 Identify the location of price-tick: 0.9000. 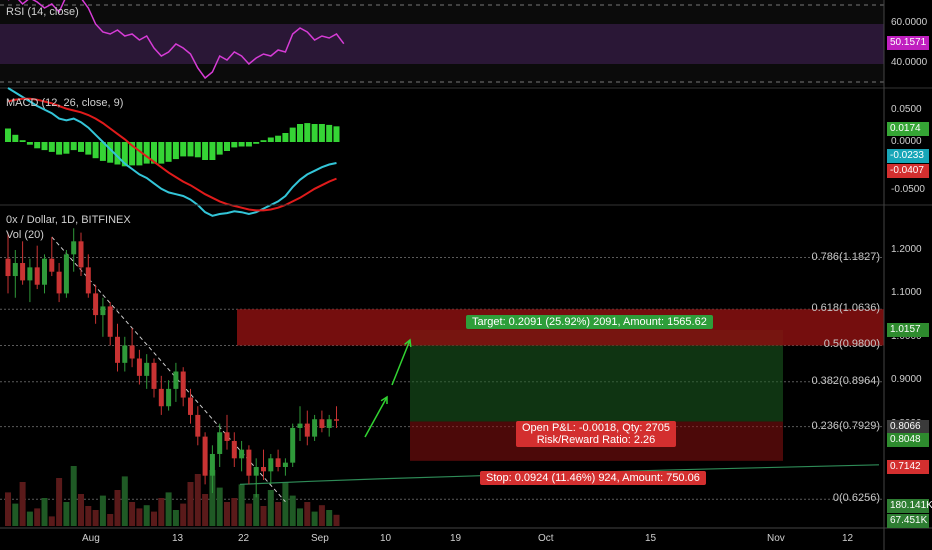
(906, 380).